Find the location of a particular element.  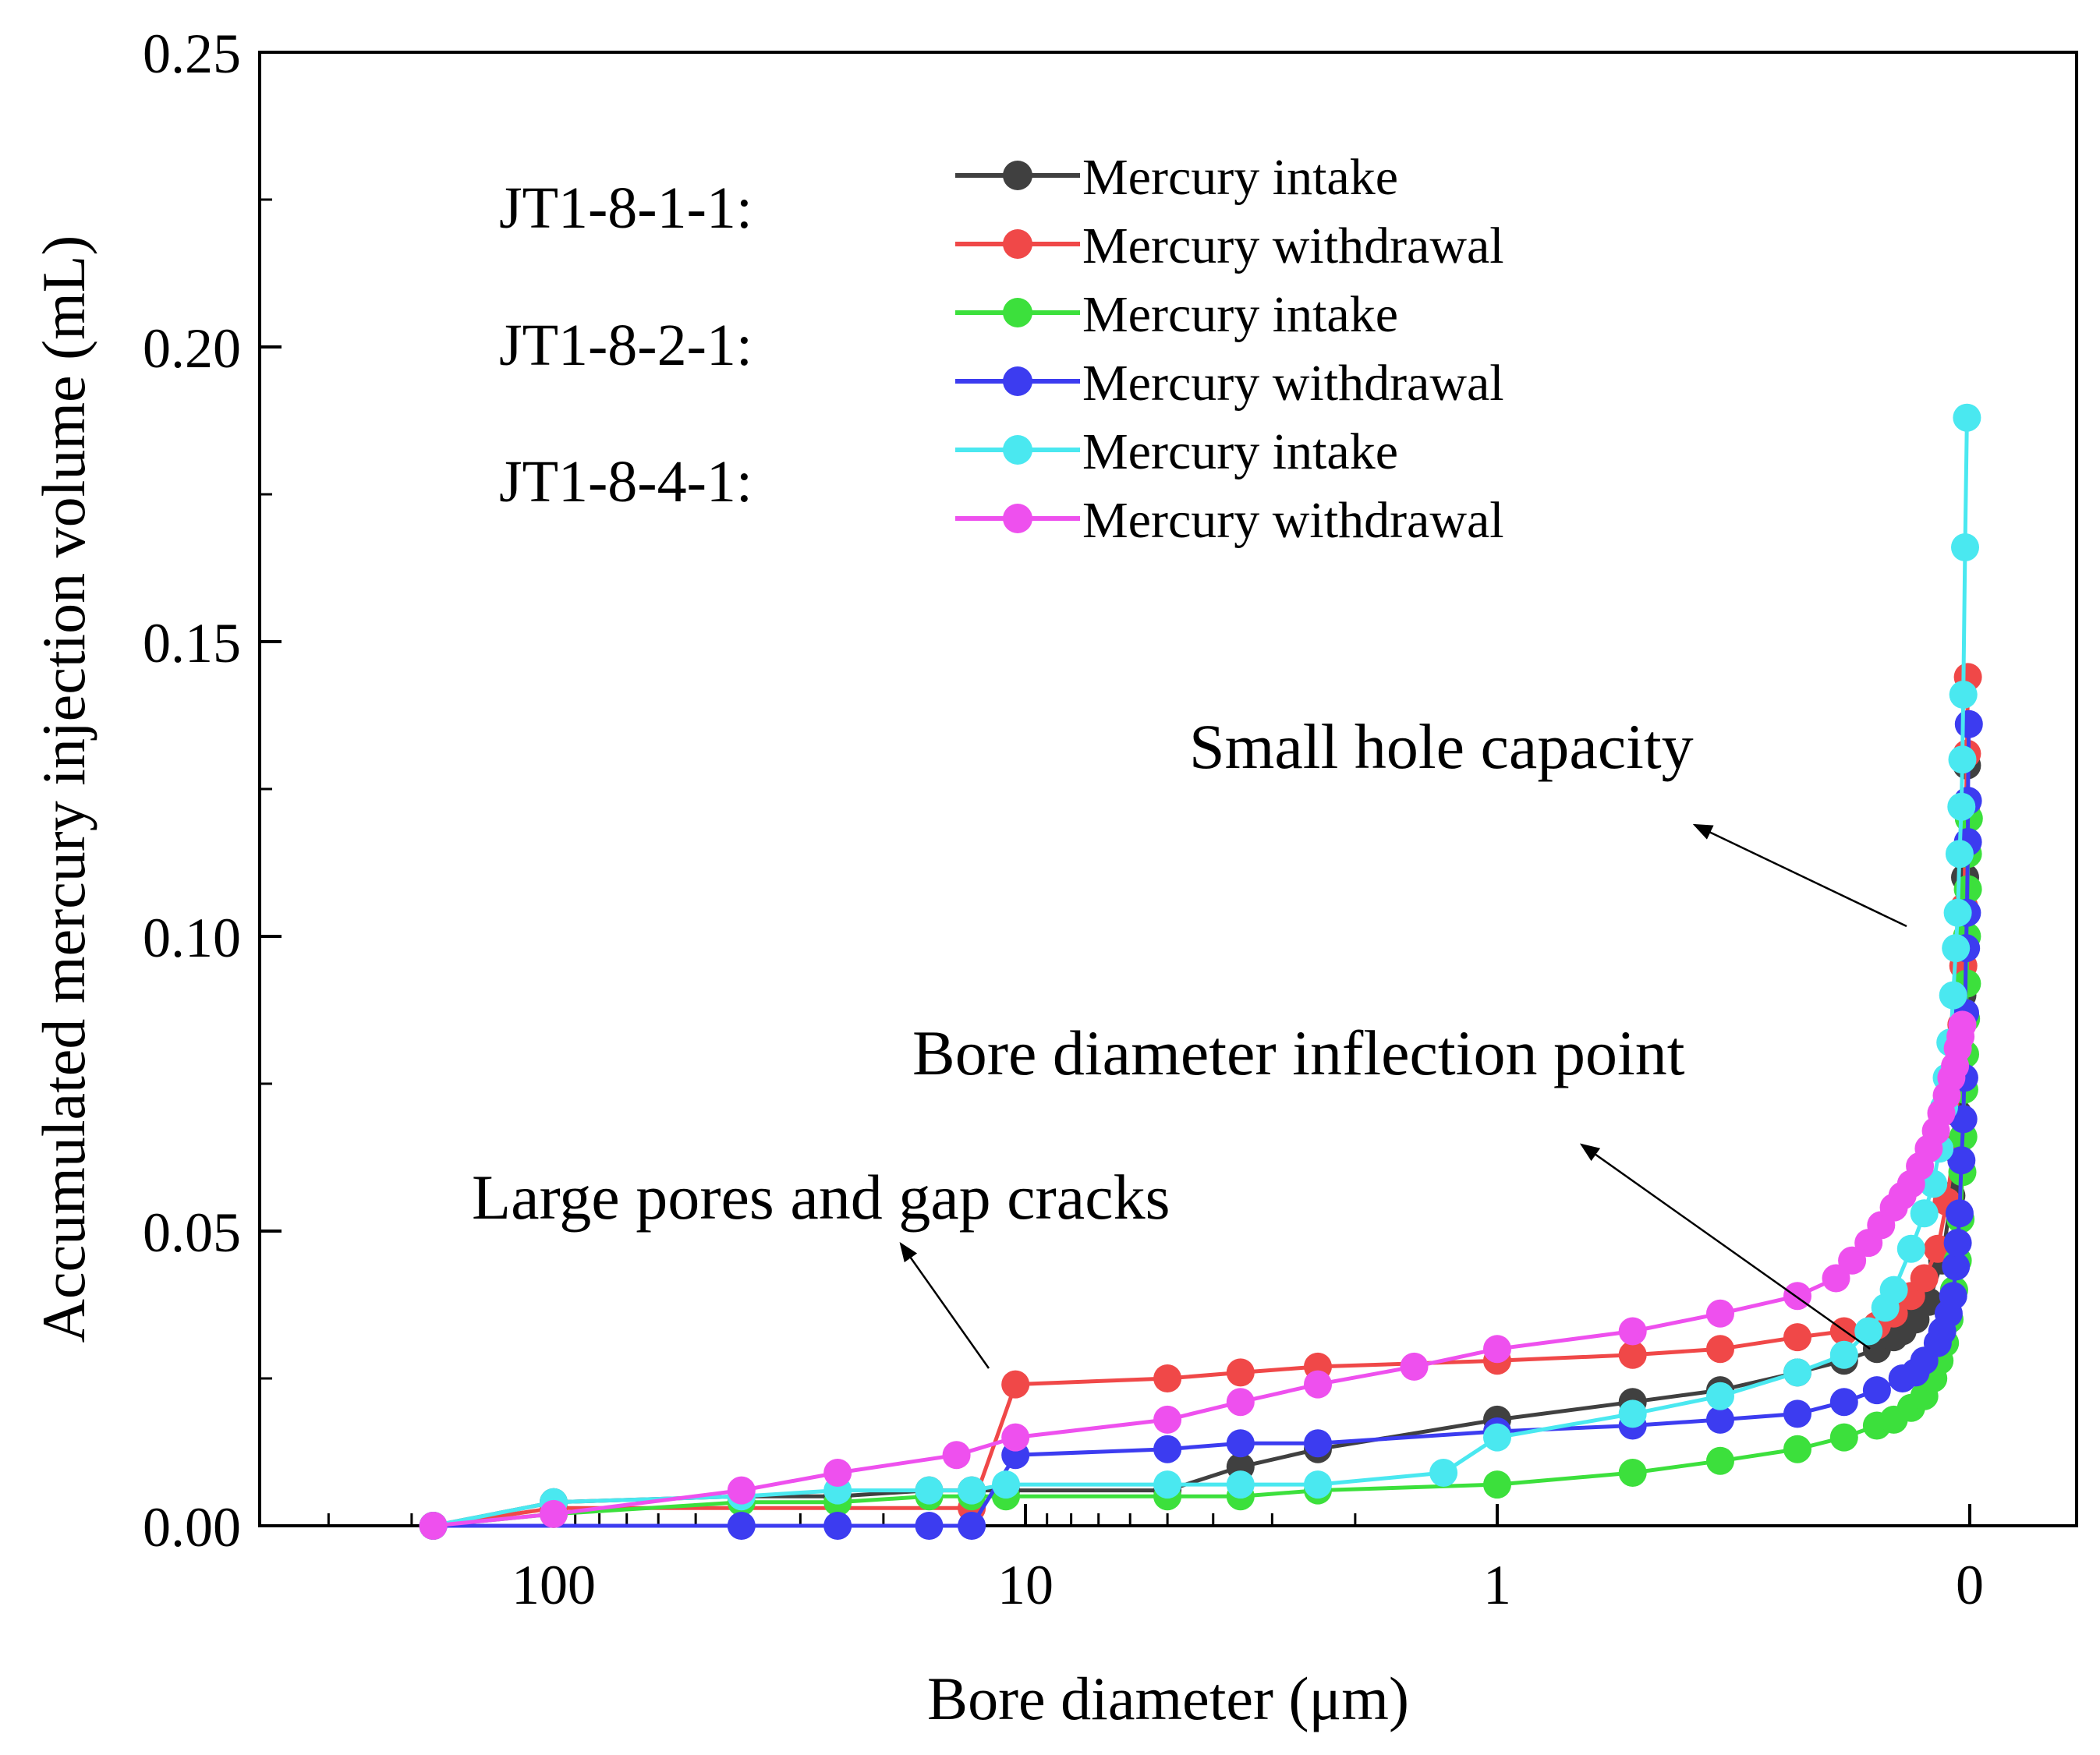

y-tick-label: 0.00 is located at coordinates (192, 1527).